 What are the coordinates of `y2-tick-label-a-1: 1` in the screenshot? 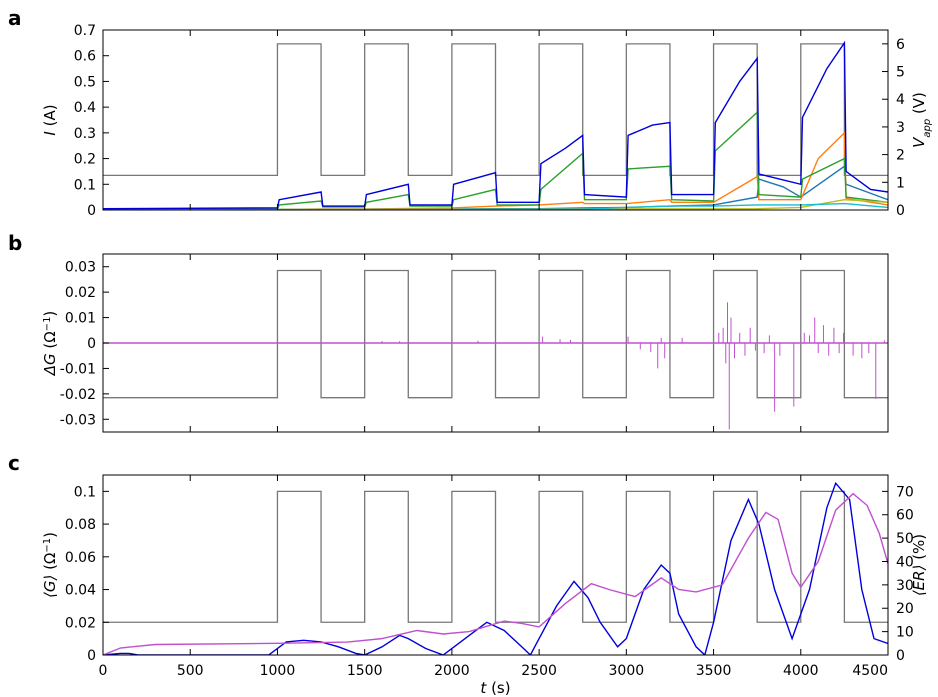 It's located at (900, 183).